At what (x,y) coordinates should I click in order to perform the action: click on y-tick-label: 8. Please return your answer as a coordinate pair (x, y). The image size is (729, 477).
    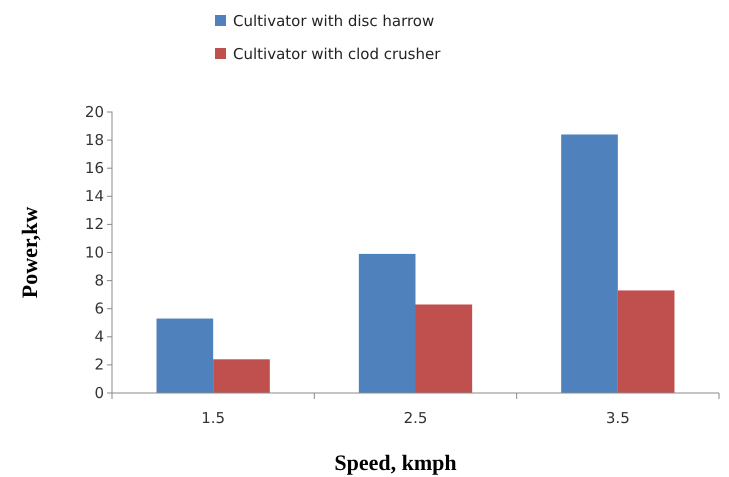
    Looking at the image, I should click on (99, 280).